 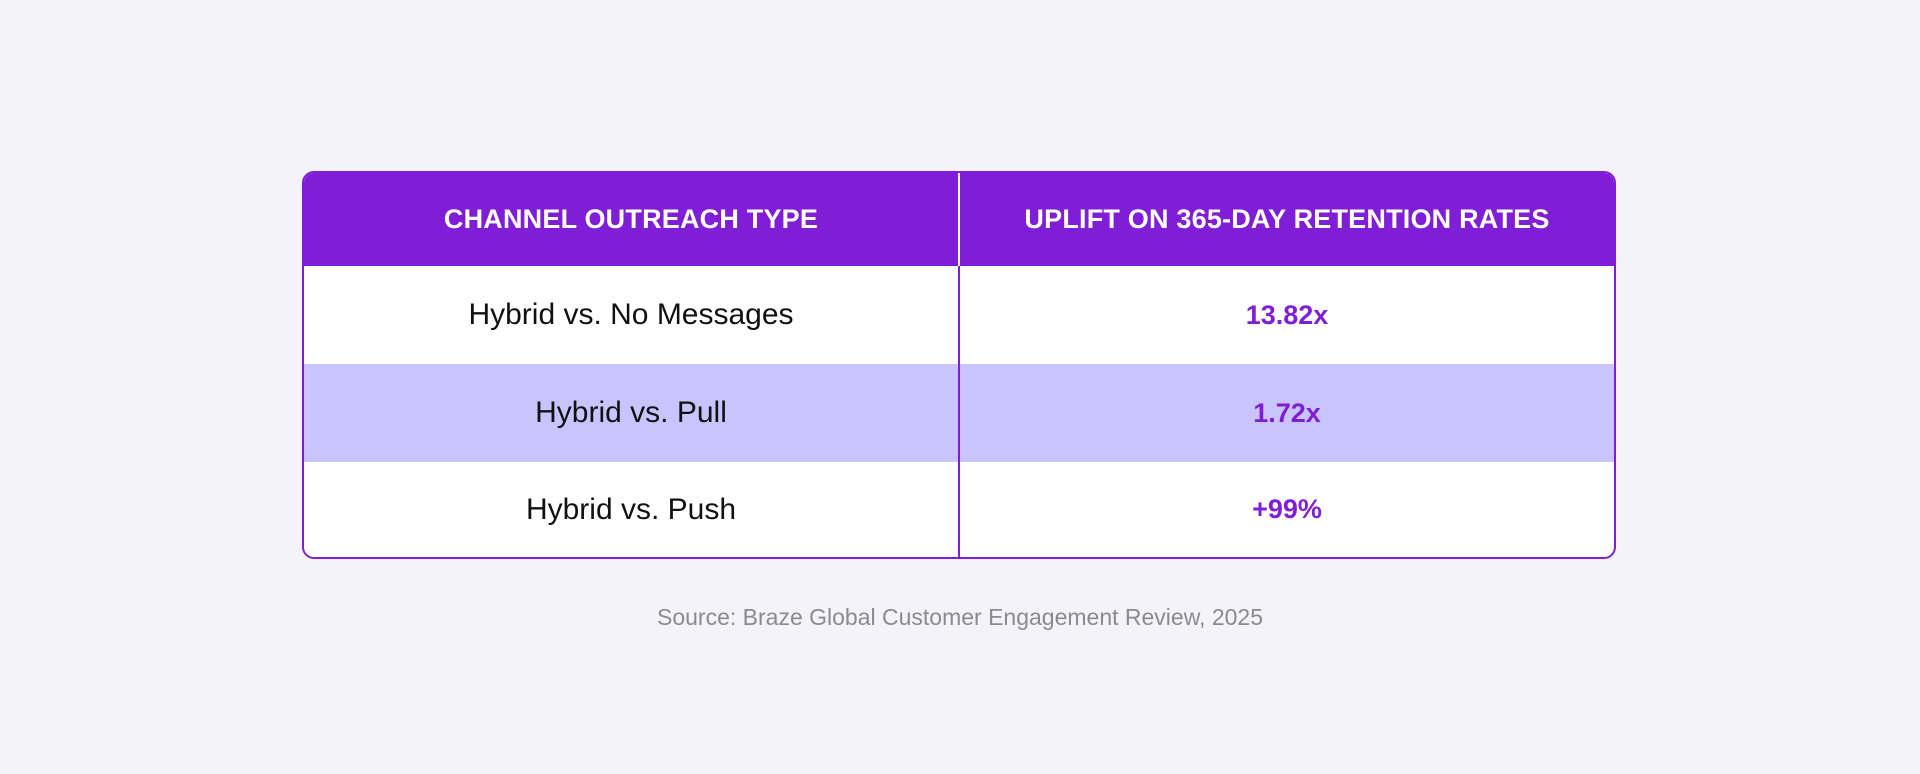 I want to click on uplift-cell: +99%, so click(x=1287, y=509).